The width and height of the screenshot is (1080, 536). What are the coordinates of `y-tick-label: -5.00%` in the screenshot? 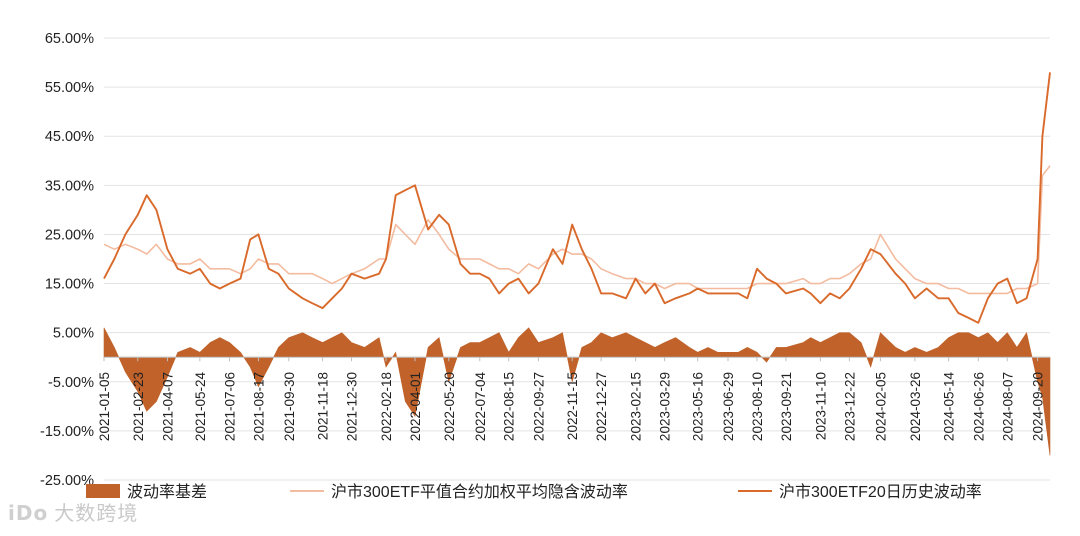 It's located at (71, 383).